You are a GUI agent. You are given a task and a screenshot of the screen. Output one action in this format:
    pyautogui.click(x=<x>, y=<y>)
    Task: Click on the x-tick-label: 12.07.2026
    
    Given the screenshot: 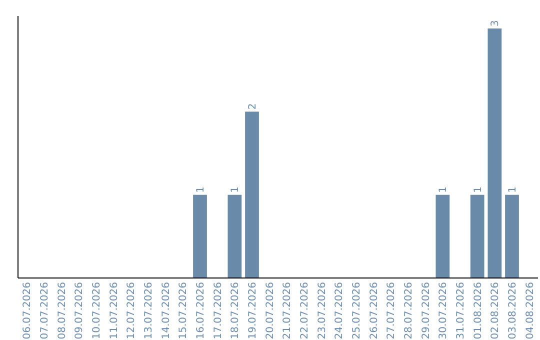 What is the action you would take?
    pyautogui.click(x=132, y=311)
    